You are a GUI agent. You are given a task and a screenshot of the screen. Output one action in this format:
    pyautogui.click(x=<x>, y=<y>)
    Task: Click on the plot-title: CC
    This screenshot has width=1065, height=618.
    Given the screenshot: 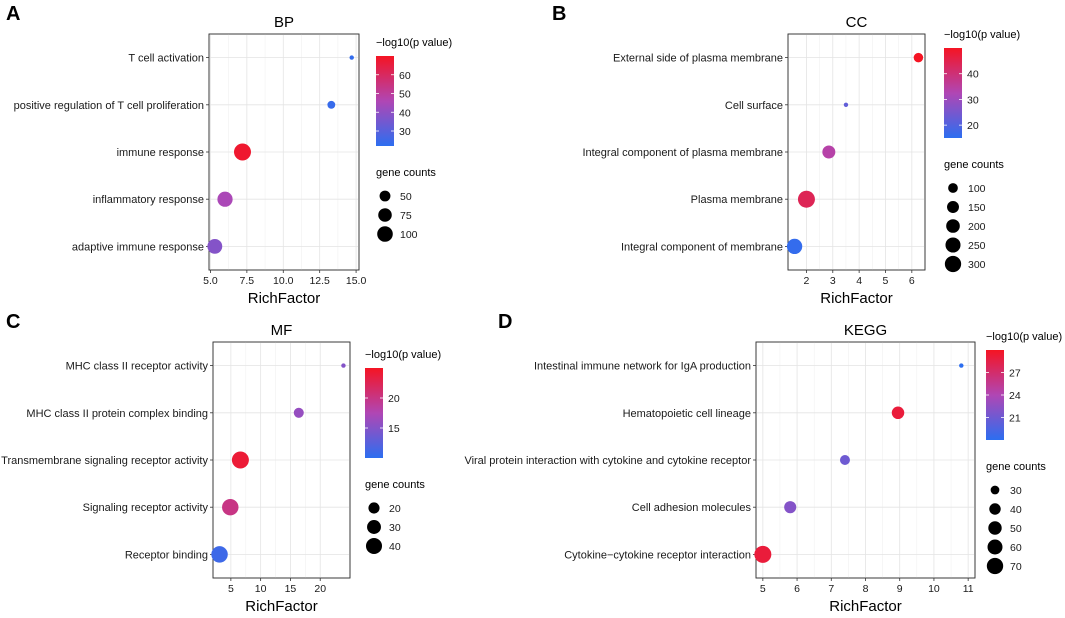 What is the action you would take?
    pyautogui.click(x=857, y=22)
    